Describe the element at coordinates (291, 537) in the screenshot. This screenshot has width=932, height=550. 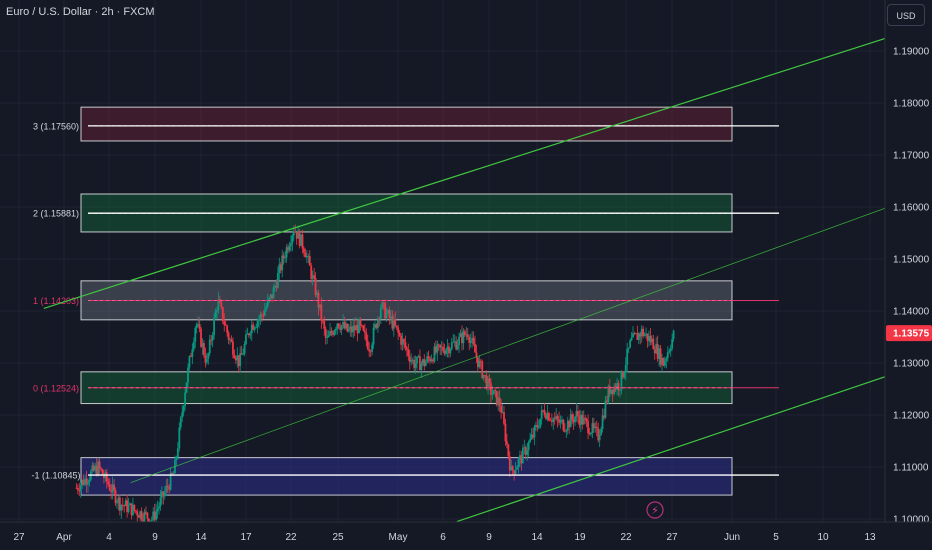
I see `x-tick-label: 22` at that location.